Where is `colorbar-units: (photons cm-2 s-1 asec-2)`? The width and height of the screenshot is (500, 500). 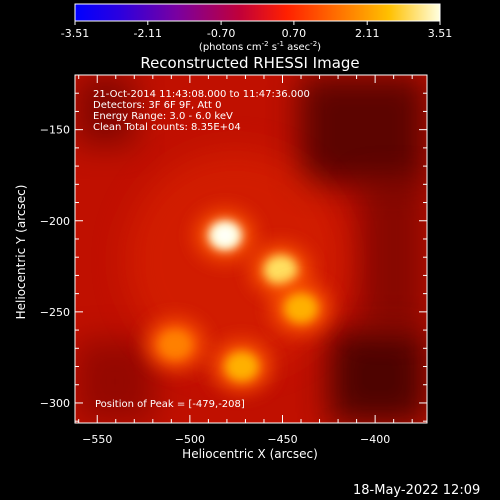
colorbar-units: (photons cm-2 s-1 asec-2) is located at coordinates (260, 46).